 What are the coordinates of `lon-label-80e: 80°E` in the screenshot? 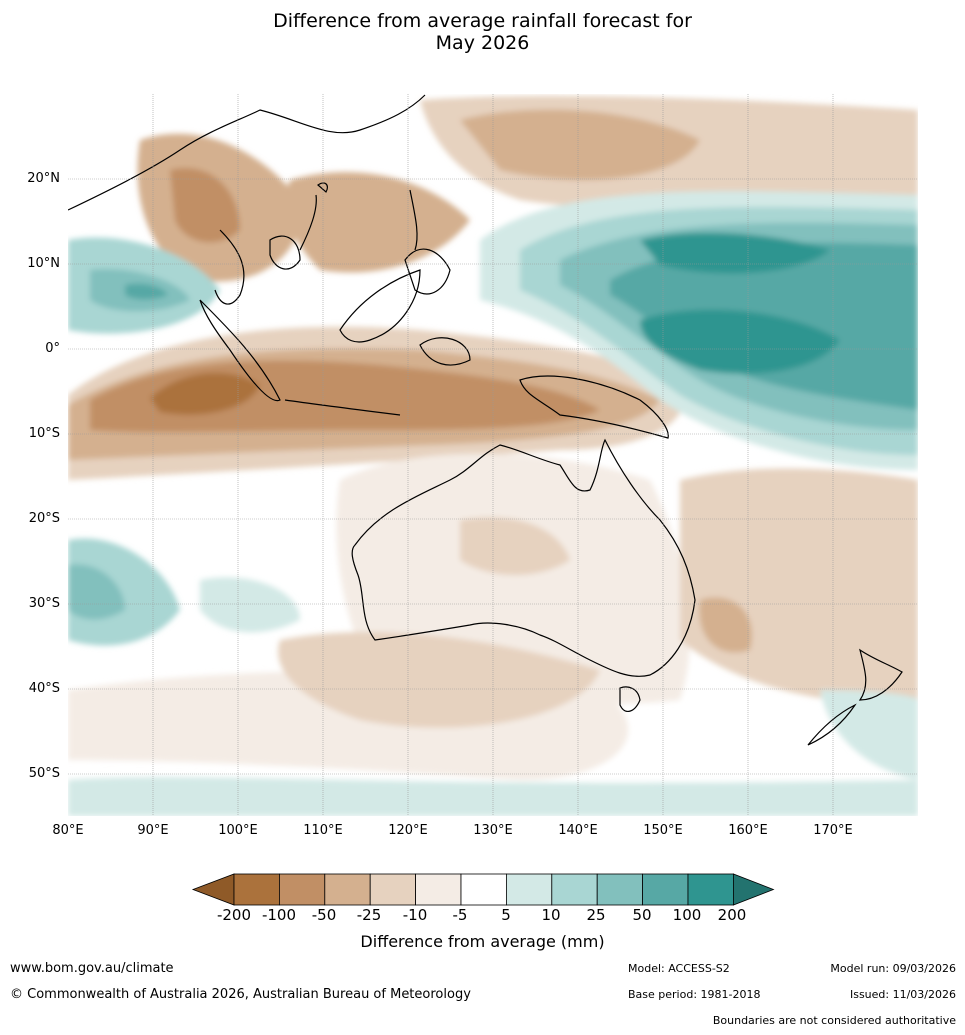 It's located at (68, 830).